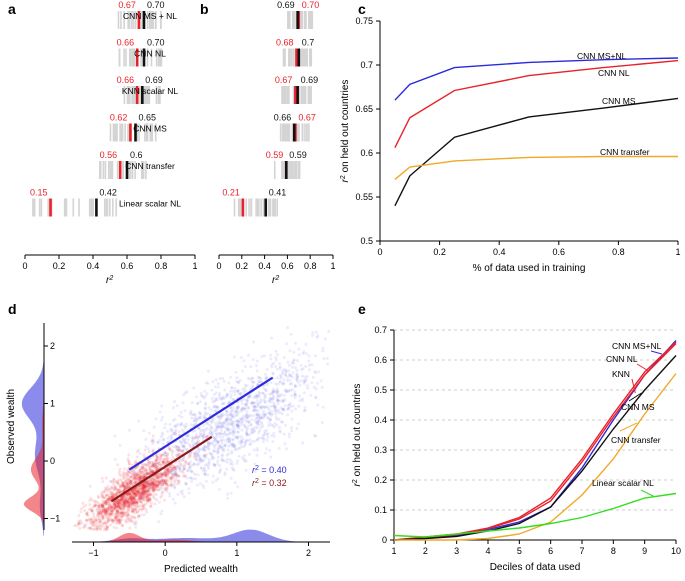 The height and width of the screenshot is (581, 685). I want to click on x-tick-label: 1, so click(236, 553).